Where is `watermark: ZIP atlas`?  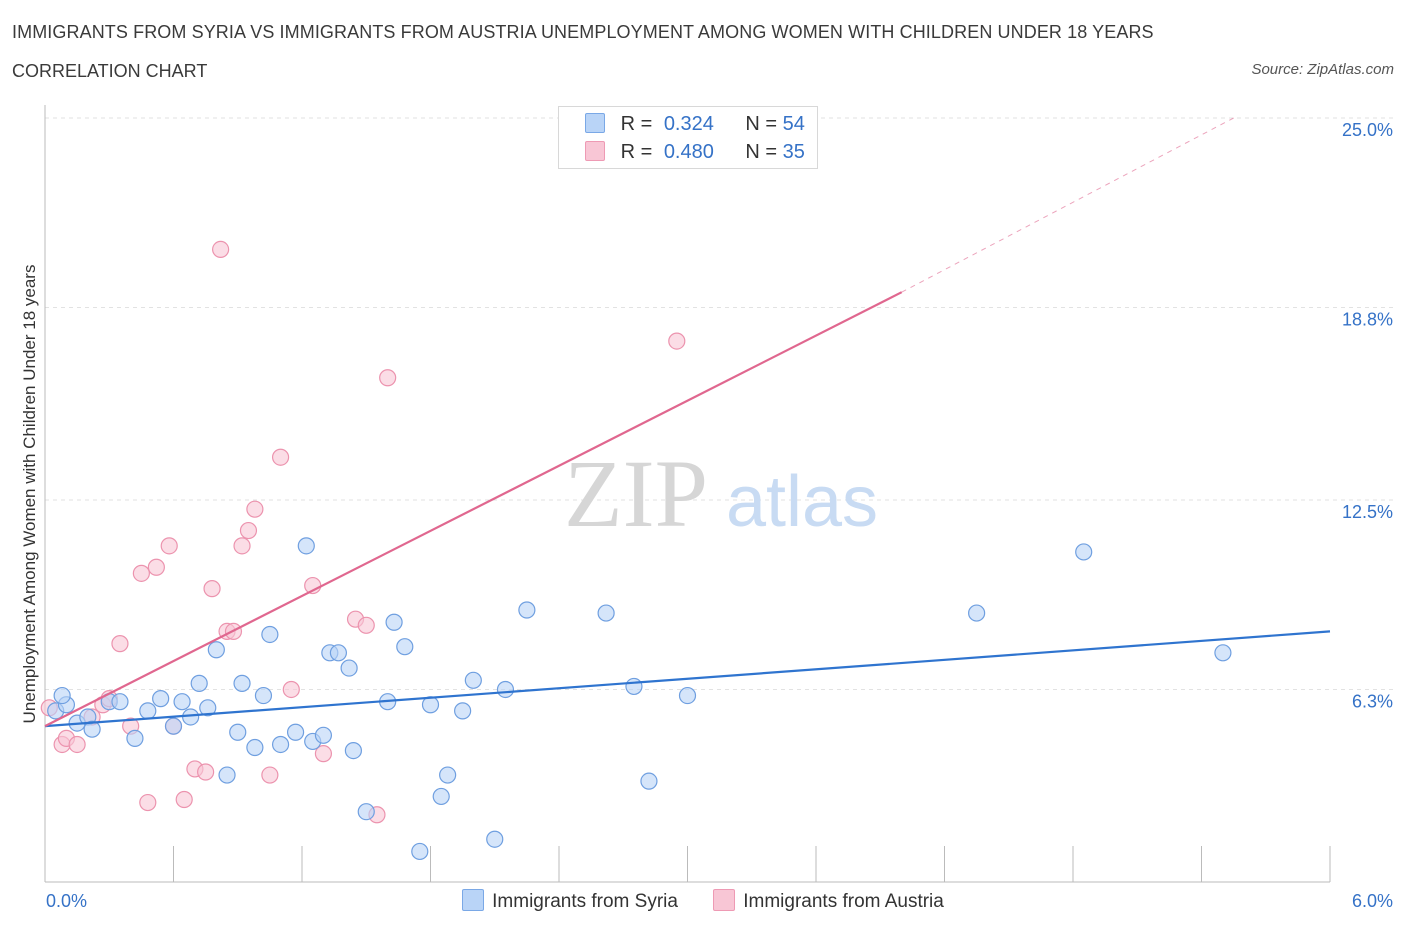
watermark: ZIP atlas is located at coordinates (721, 493).